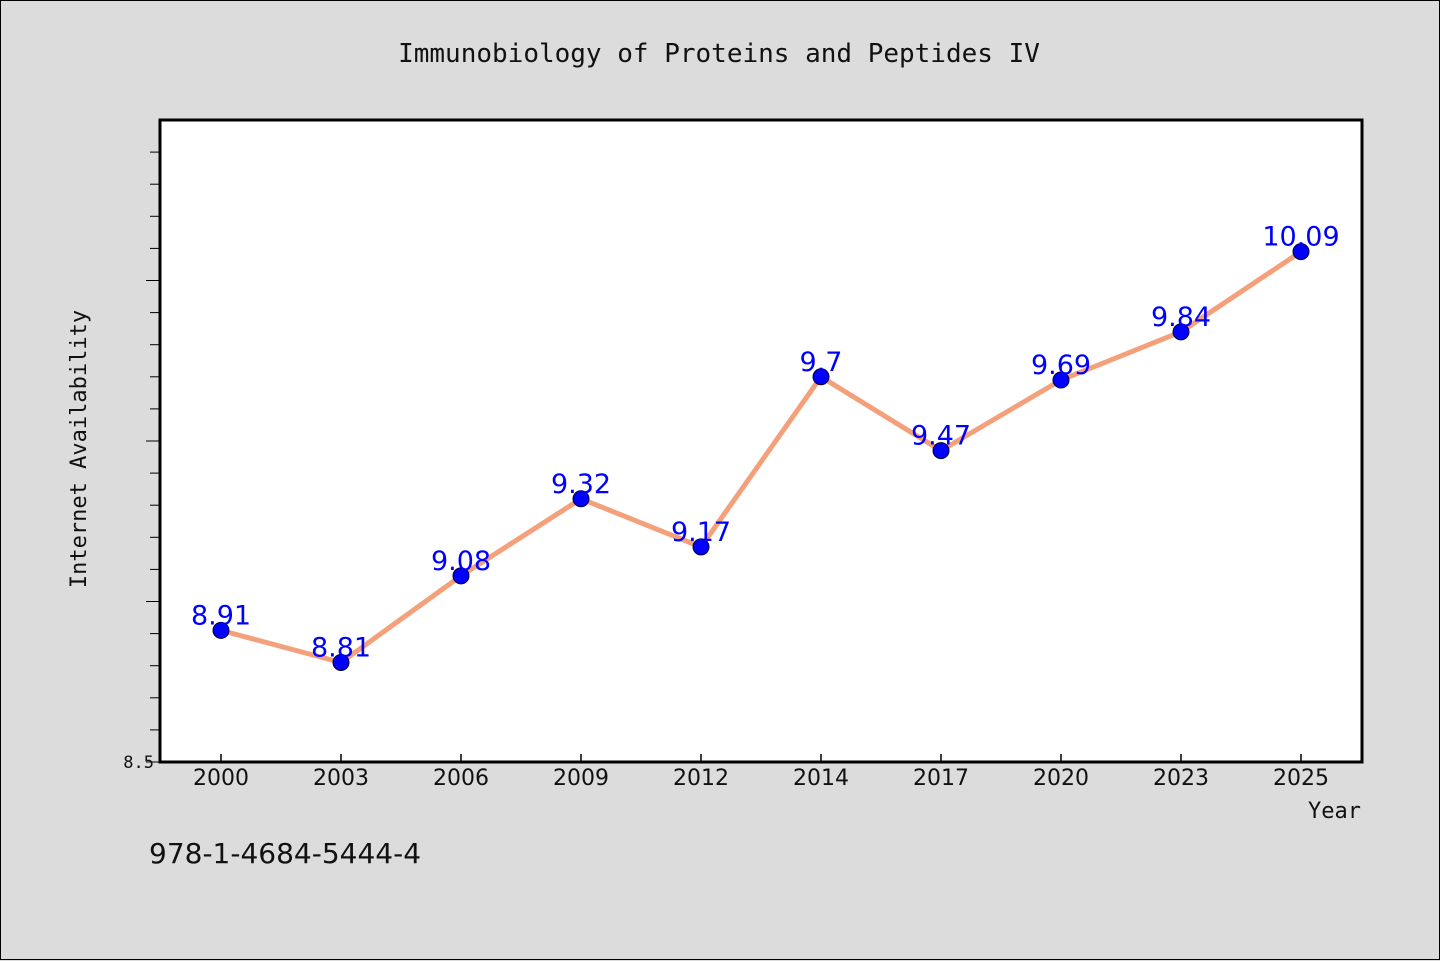 The image size is (1440, 961). What do you see at coordinates (1061, 365) in the screenshot?
I see `data-label: 9.69` at bounding box center [1061, 365].